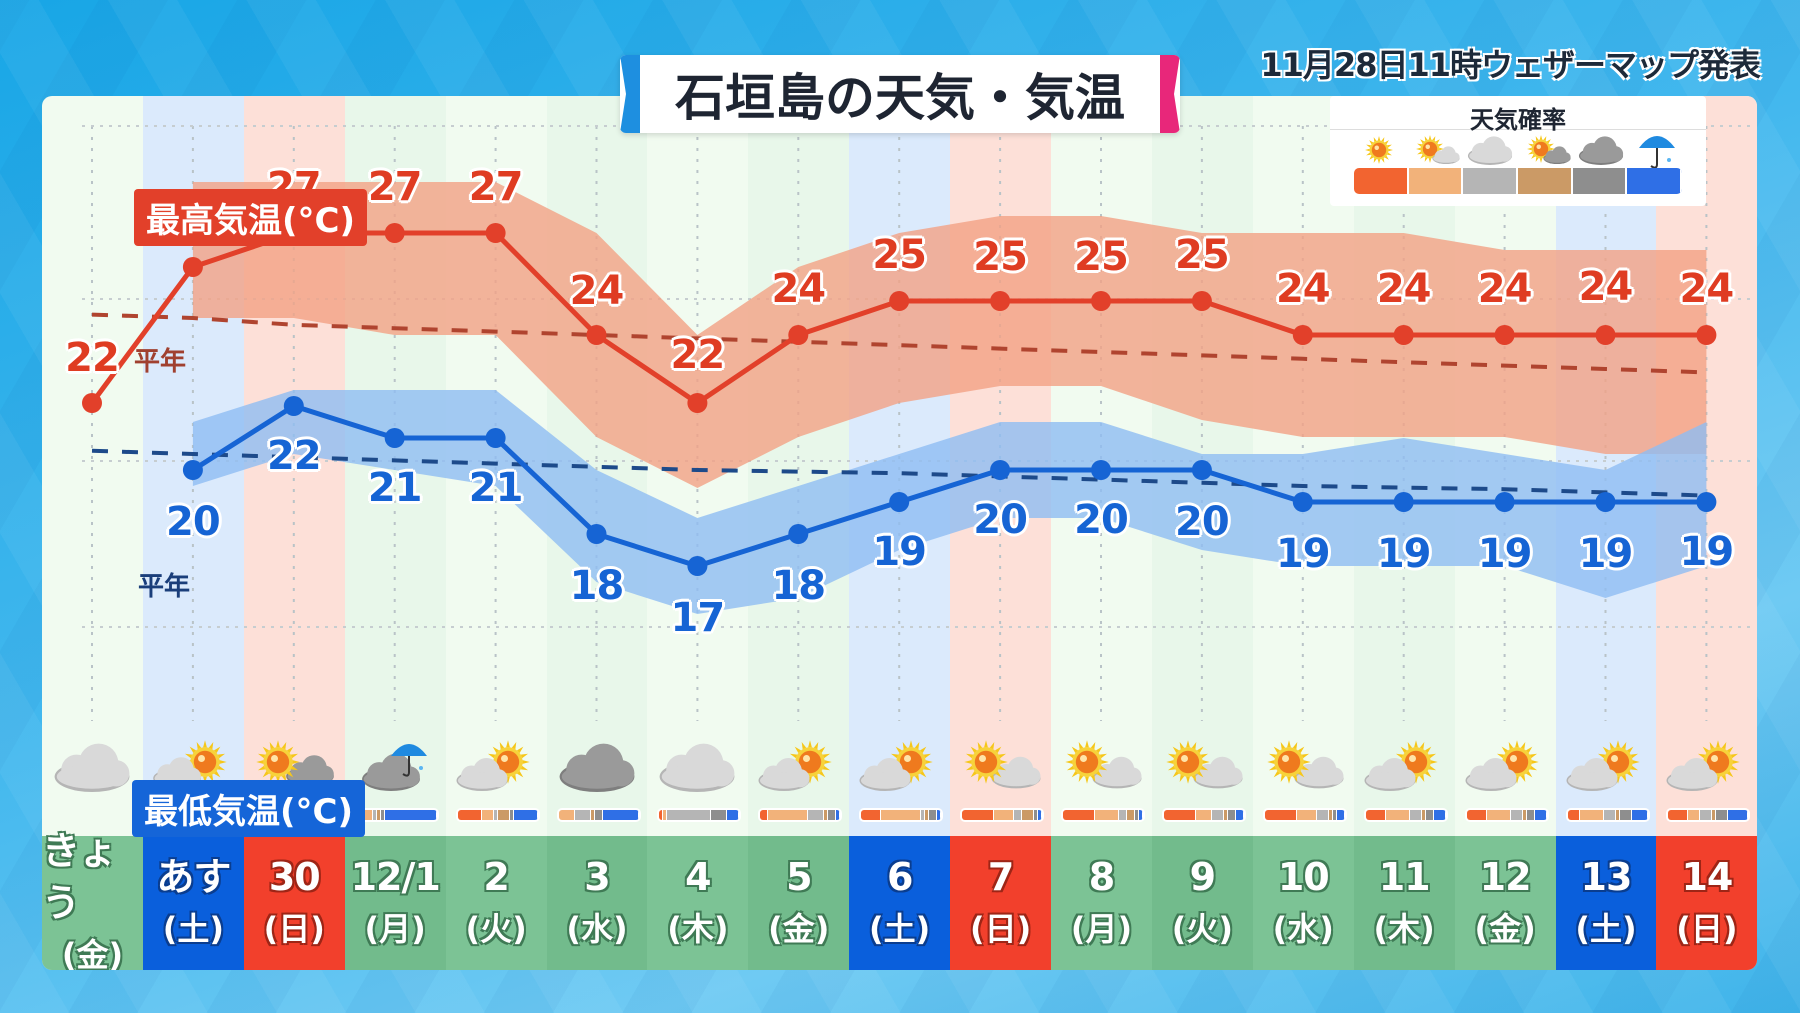 The height and width of the screenshot is (1013, 1800). Describe the element at coordinates (294, 929) in the screenshot. I see `day-weekday: (日)` at that location.